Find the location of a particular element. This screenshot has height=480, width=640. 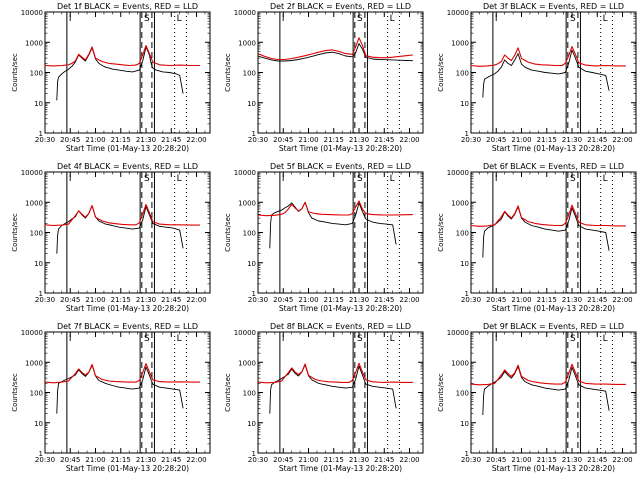

panel-title: Det 2f BLACK = Events, RED = LLD is located at coordinates (340, 6).